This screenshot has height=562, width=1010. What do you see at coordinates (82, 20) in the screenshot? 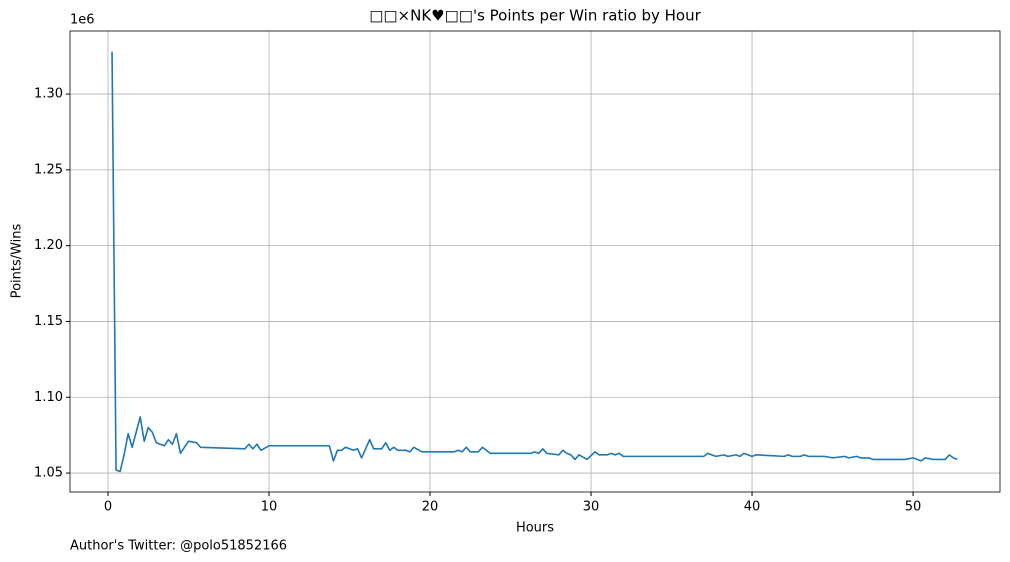
I see `y-offset-label: 1e6` at bounding box center [82, 20].